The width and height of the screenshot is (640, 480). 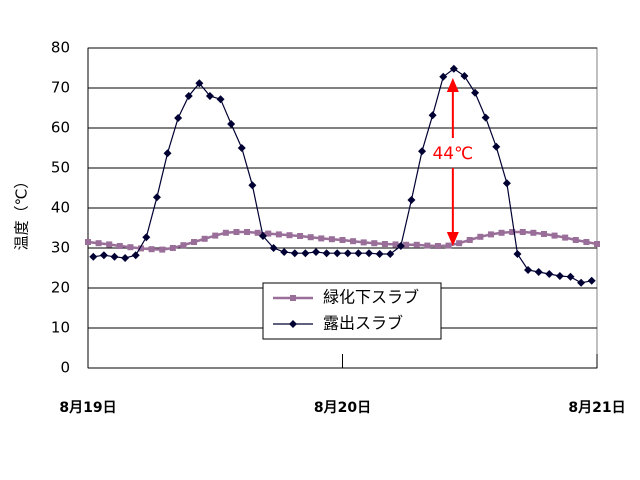 What do you see at coordinates (60, 48) in the screenshot?
I see `y-tick-label: 80` at bounding box center [60, 48].